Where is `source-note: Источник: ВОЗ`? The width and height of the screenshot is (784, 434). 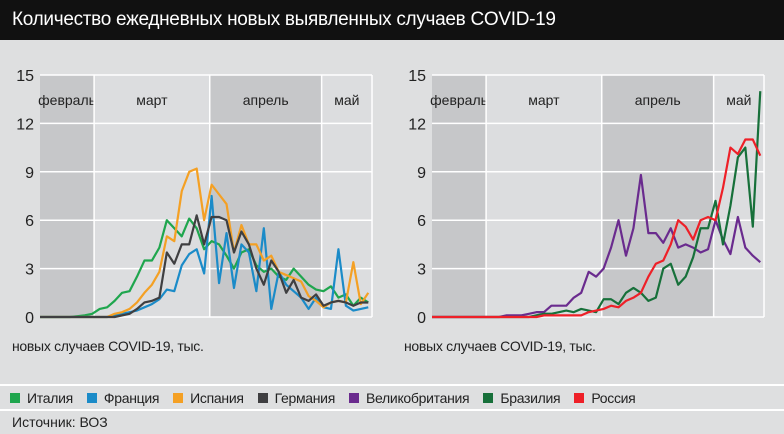 source-note: Источник: ВОЗ is located at coordinates (60, 422).